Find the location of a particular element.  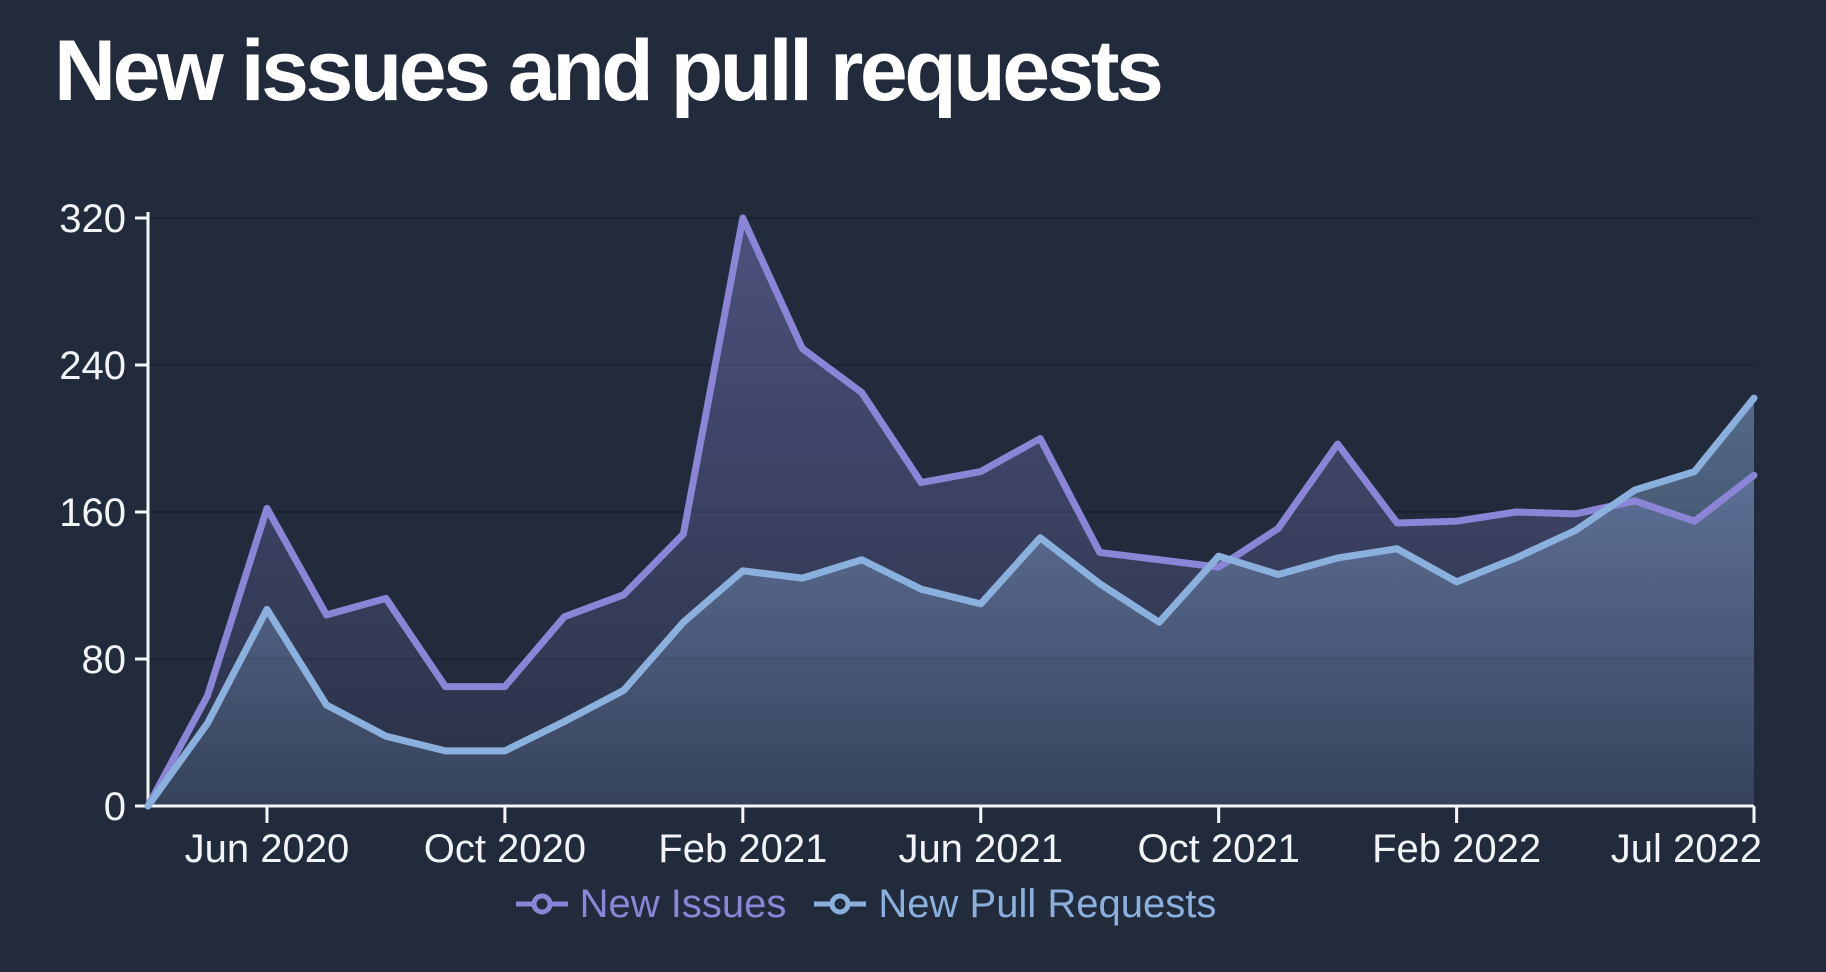

legend-item-new-pull-requests: New Pull Requests is located at coordinates (1014, 904).